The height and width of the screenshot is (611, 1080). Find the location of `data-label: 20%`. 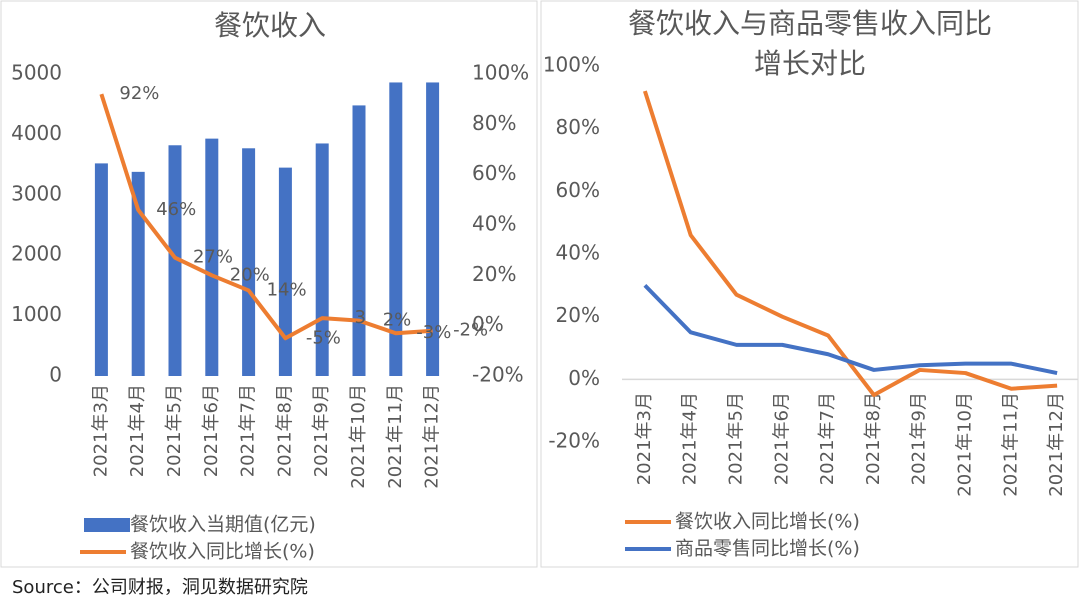

data-label: 20% is located at coordinates (250, 274).